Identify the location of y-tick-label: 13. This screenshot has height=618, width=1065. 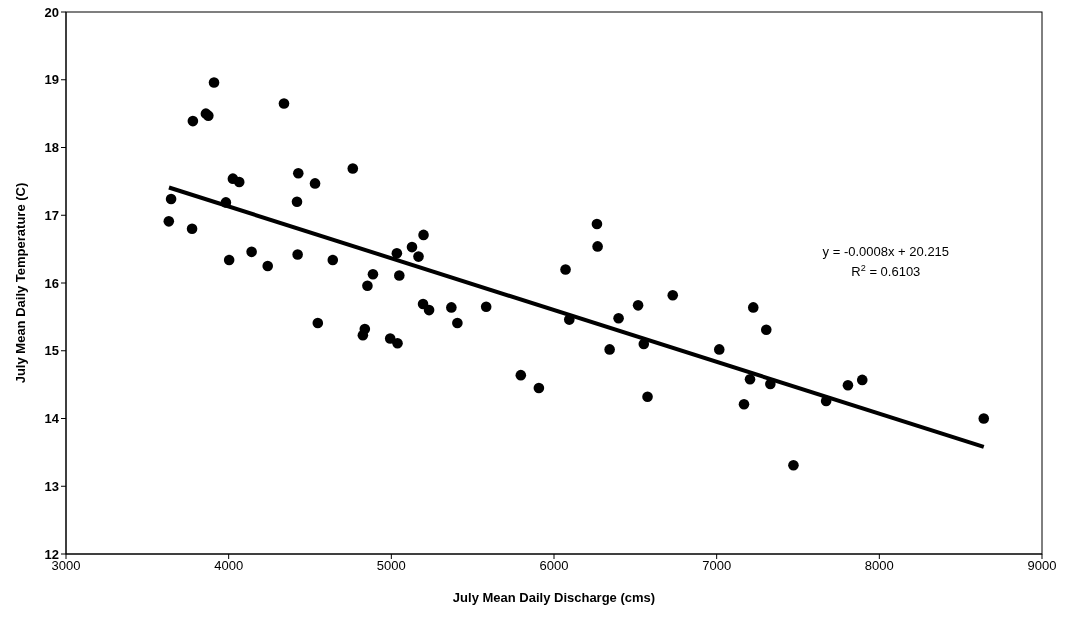
(51, 486).